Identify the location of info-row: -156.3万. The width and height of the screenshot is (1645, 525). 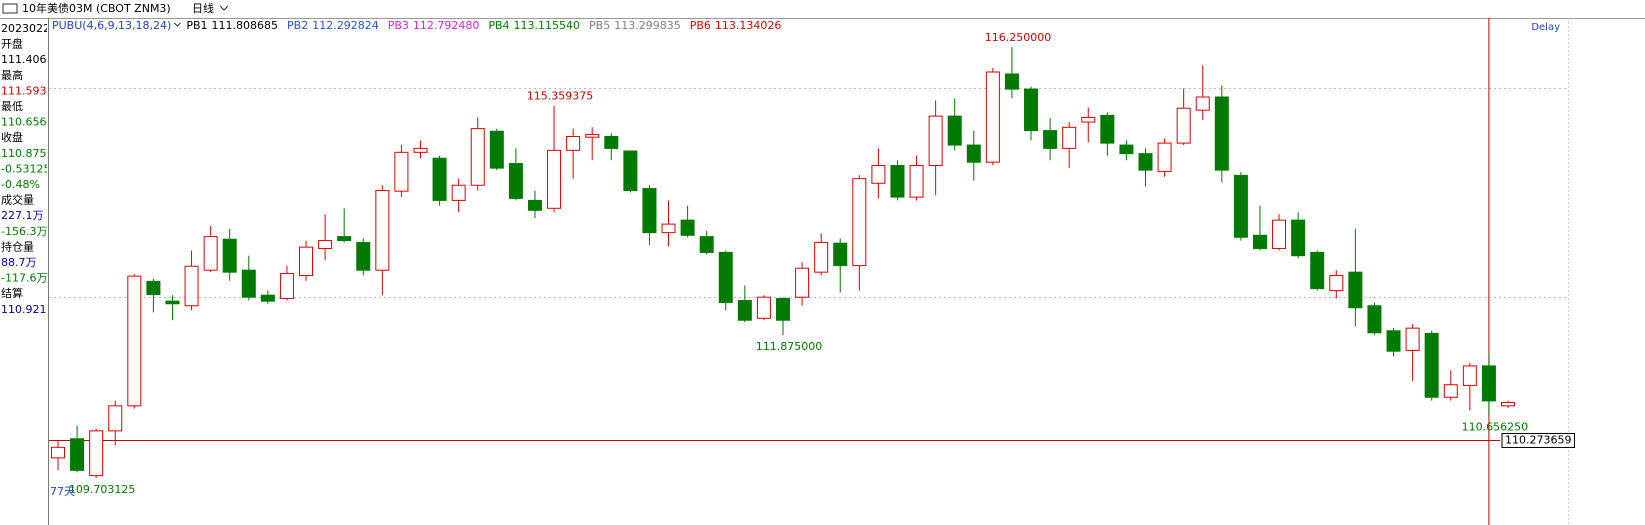
(24, 231).